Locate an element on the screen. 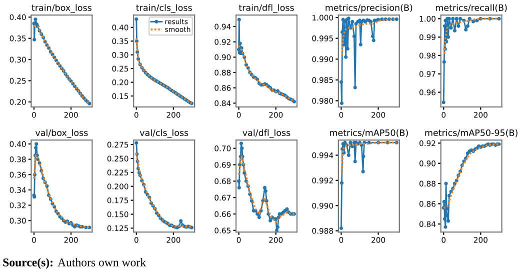 The image size is (520, 273). chart-title: metrics/mAP50(B) is located at coordinates (369, 133).